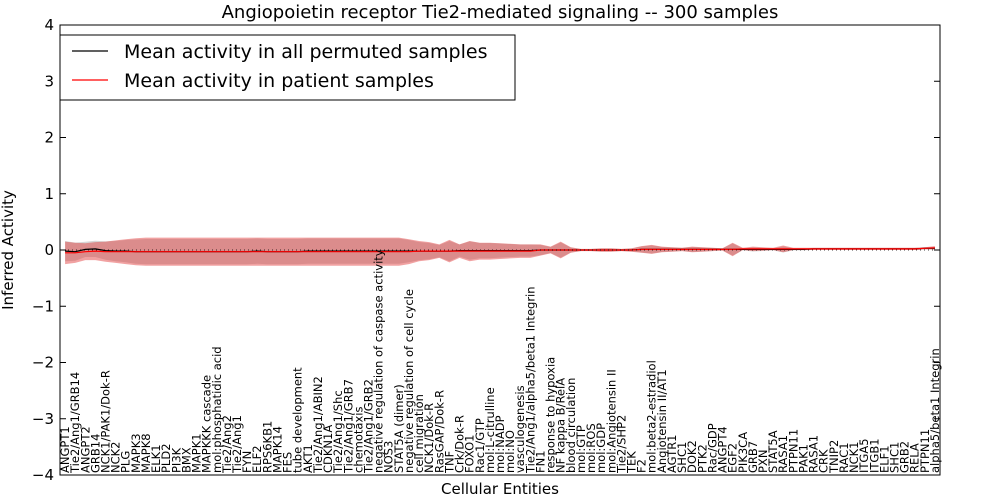 This screenshot has height=500, width=1000. I want to click on entity-label: Tie2/Ang1/Shc, so click(338, 432).